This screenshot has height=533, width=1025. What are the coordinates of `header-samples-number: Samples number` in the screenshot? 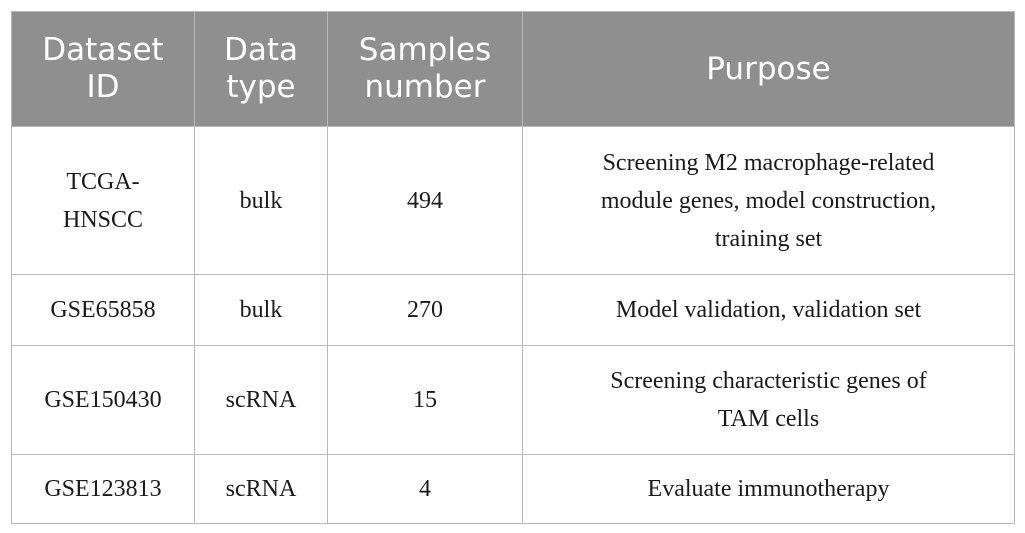 It's located at (425, 69).